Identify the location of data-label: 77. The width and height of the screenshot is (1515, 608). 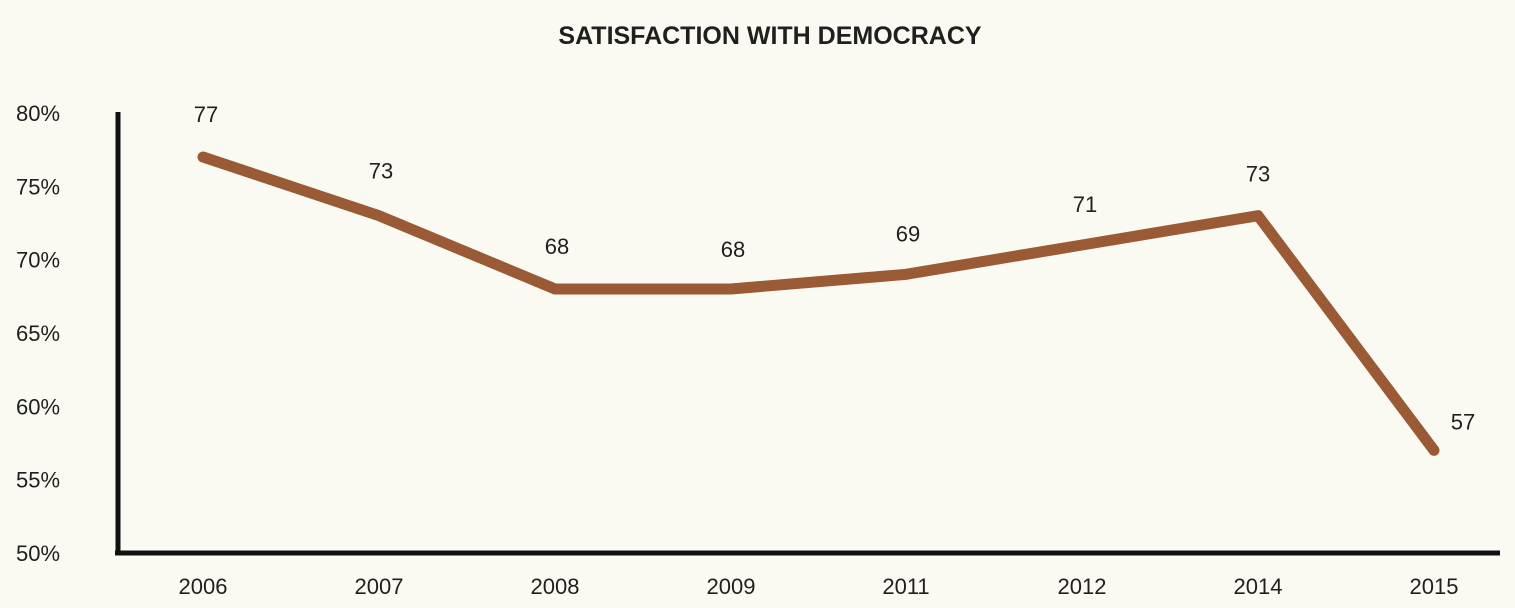
(206, 114).